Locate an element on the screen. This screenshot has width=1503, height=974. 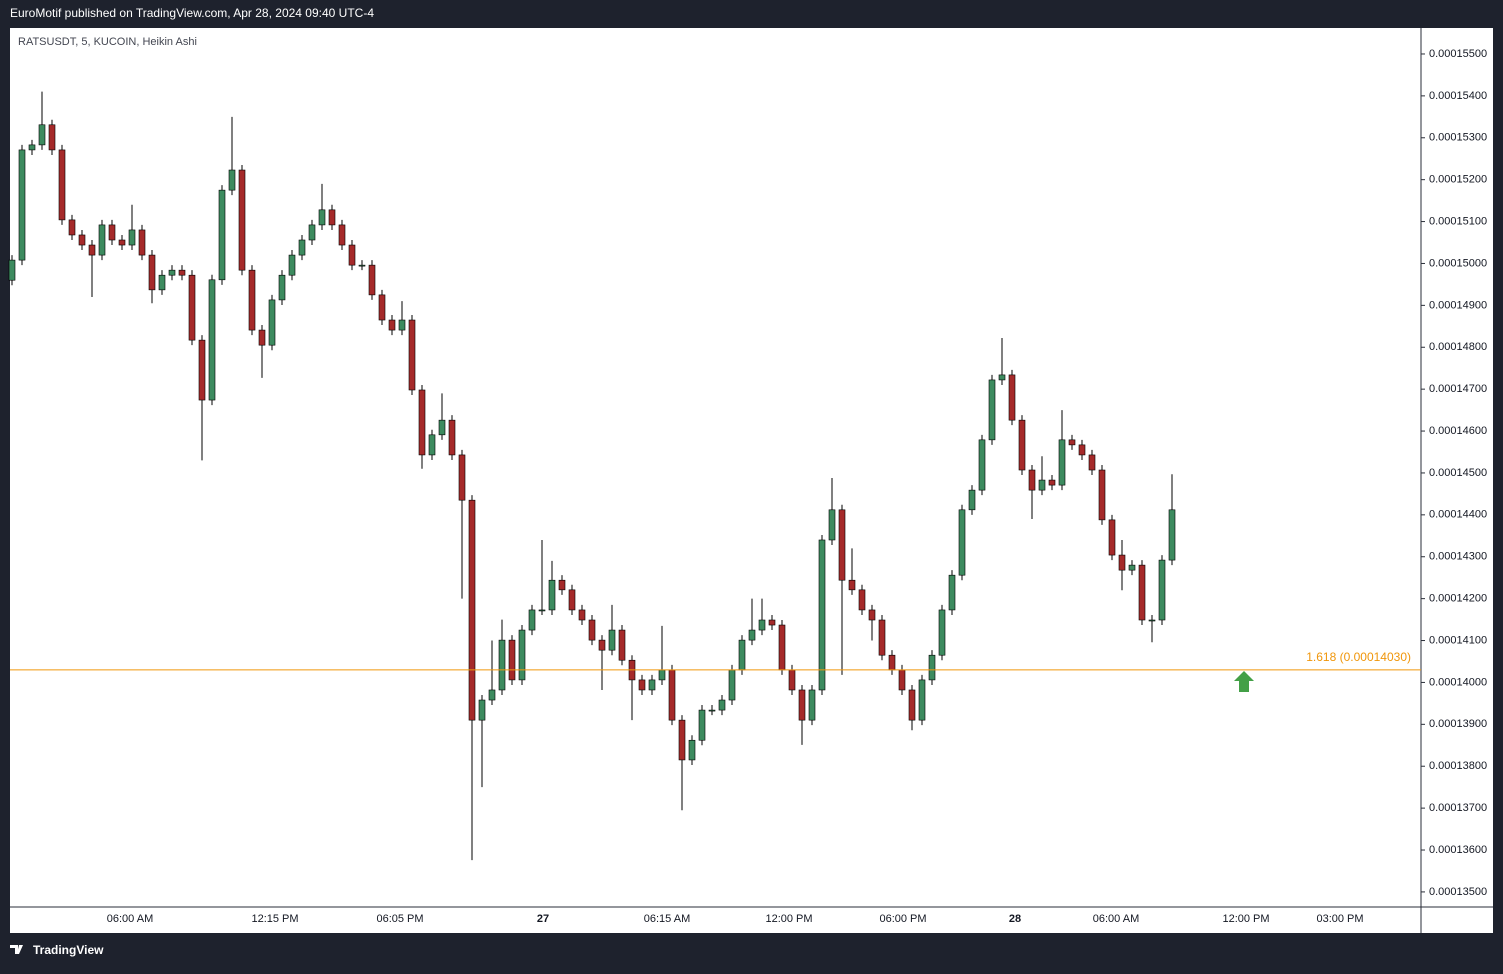
x-tick-label: 06:15 AM is located at coordinates (667, 919).